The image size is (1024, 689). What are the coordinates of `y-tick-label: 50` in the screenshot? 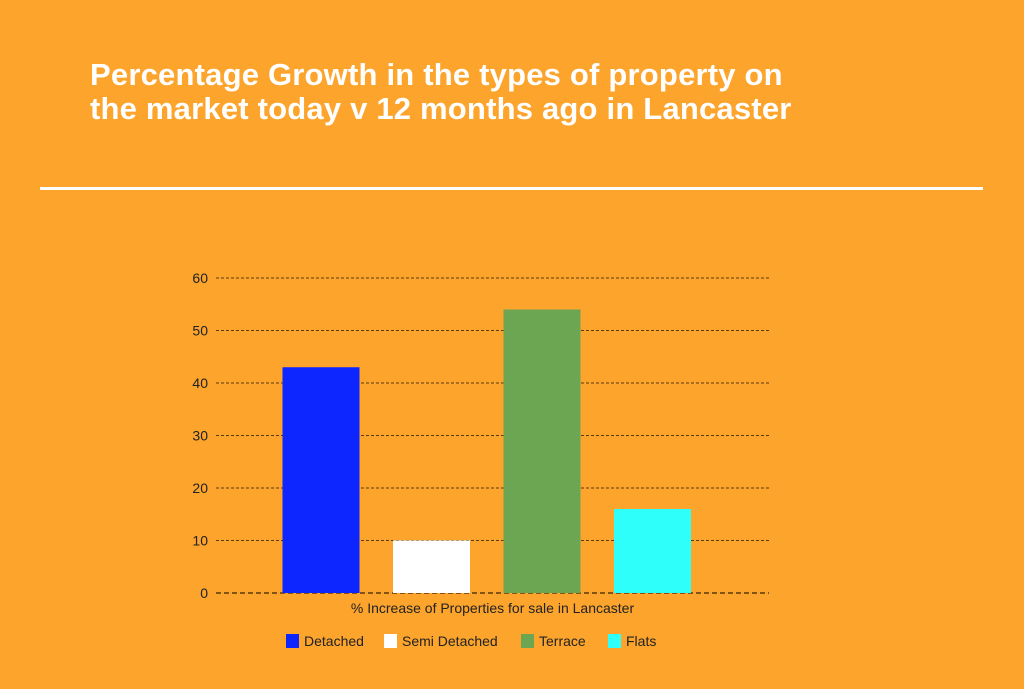 It's located at (200, 331).